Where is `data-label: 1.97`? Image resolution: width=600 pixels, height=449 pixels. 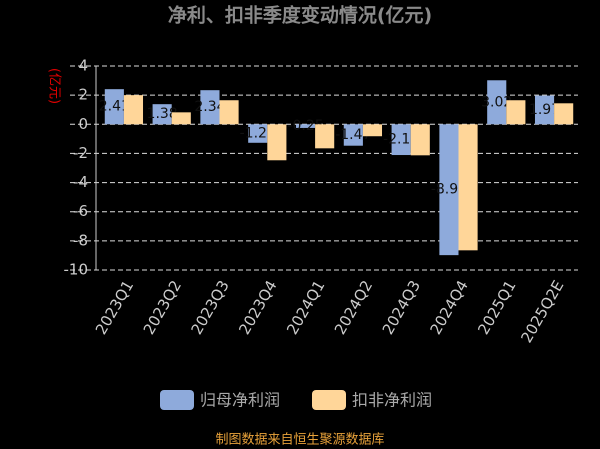 data-label: 1.97 is located at coordinates (544, 110).